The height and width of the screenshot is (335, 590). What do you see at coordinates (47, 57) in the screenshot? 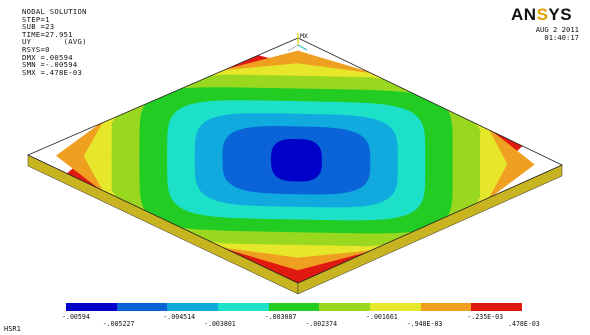
I see `info-line-dmx: DMX =.00594` at bounding box center [47, 57].